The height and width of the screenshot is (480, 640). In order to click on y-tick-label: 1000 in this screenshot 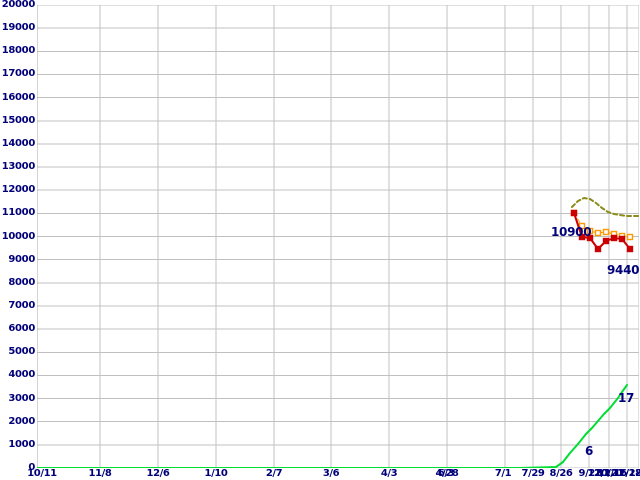, I will do `click(21, 444)`.